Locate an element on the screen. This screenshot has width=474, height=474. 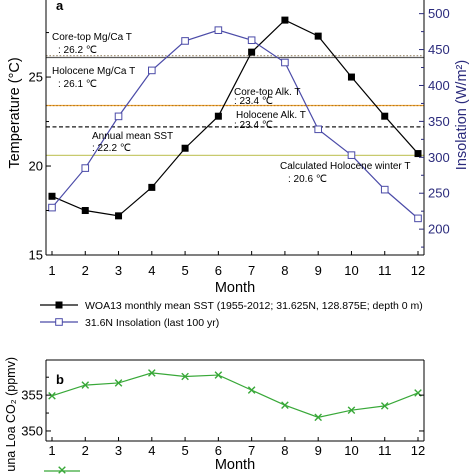
y-axis-title: una Loa CO₂ (ppmv) is located at coordinates (11, 414).